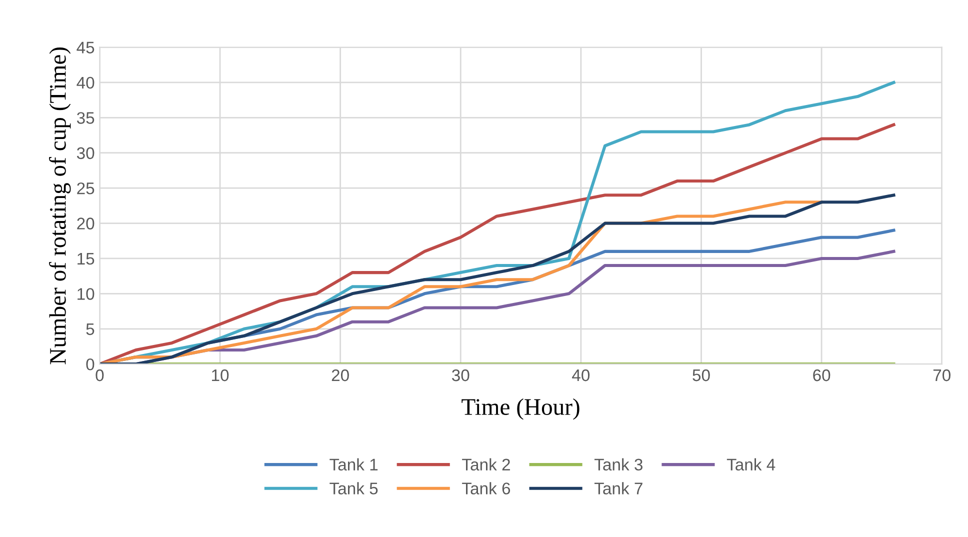 This screenshot has width=968, height=537. What do you see at coordinates (618, 464) in the screenshot?
I see `legend-label: Tank 3` at bounding box center [618, 464].